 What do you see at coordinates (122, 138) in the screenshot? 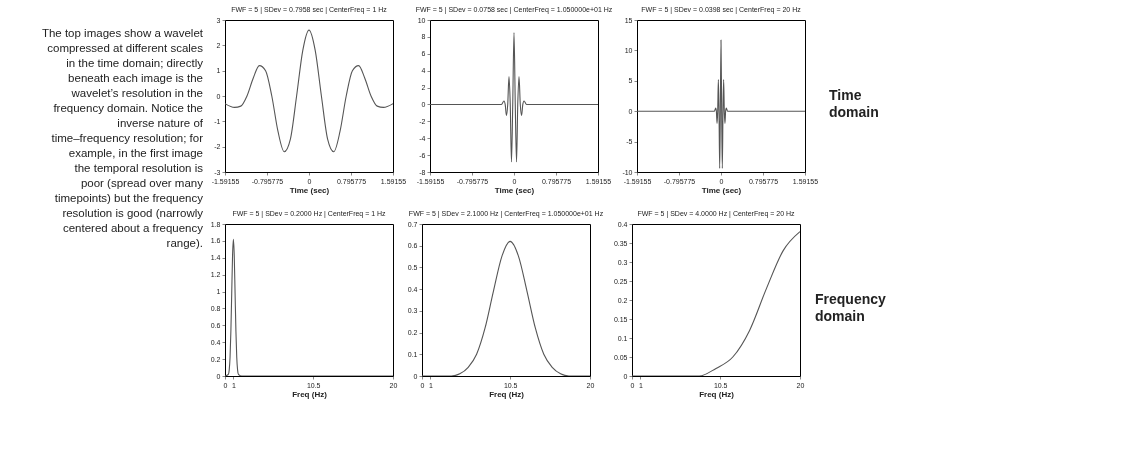
I see `text: The top images show a wavelet compressed at different scales in the time domain; directly beneath each image is the wavelet’s resolution in the frequency domain. Notice the inverse nature of time–frequency resolution; for example, in the first image the temporal resolution is poor (spread over many timepoints) but the frequency resolution is good (narrowly centered about a frequency range).` at bounding box center [122, 138].